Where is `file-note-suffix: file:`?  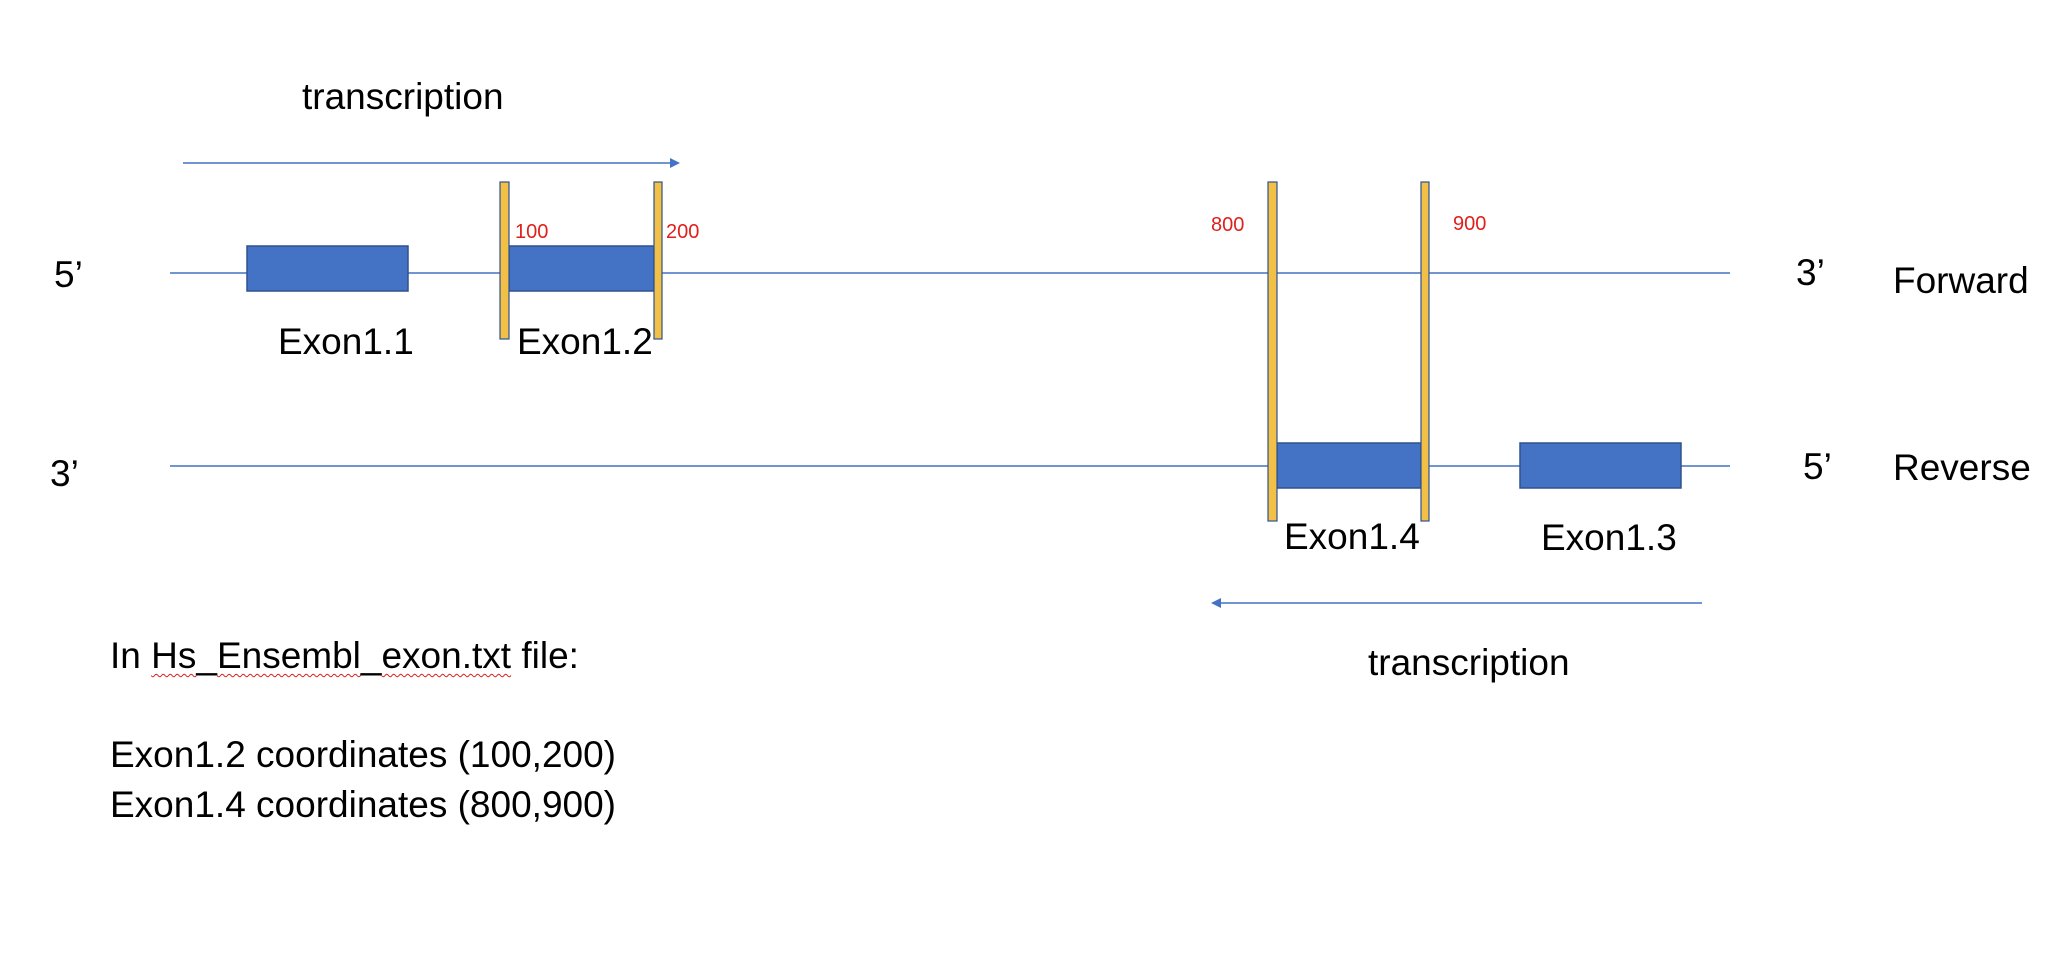 file-note-suffix: file: is located at coordinates (545, 655).